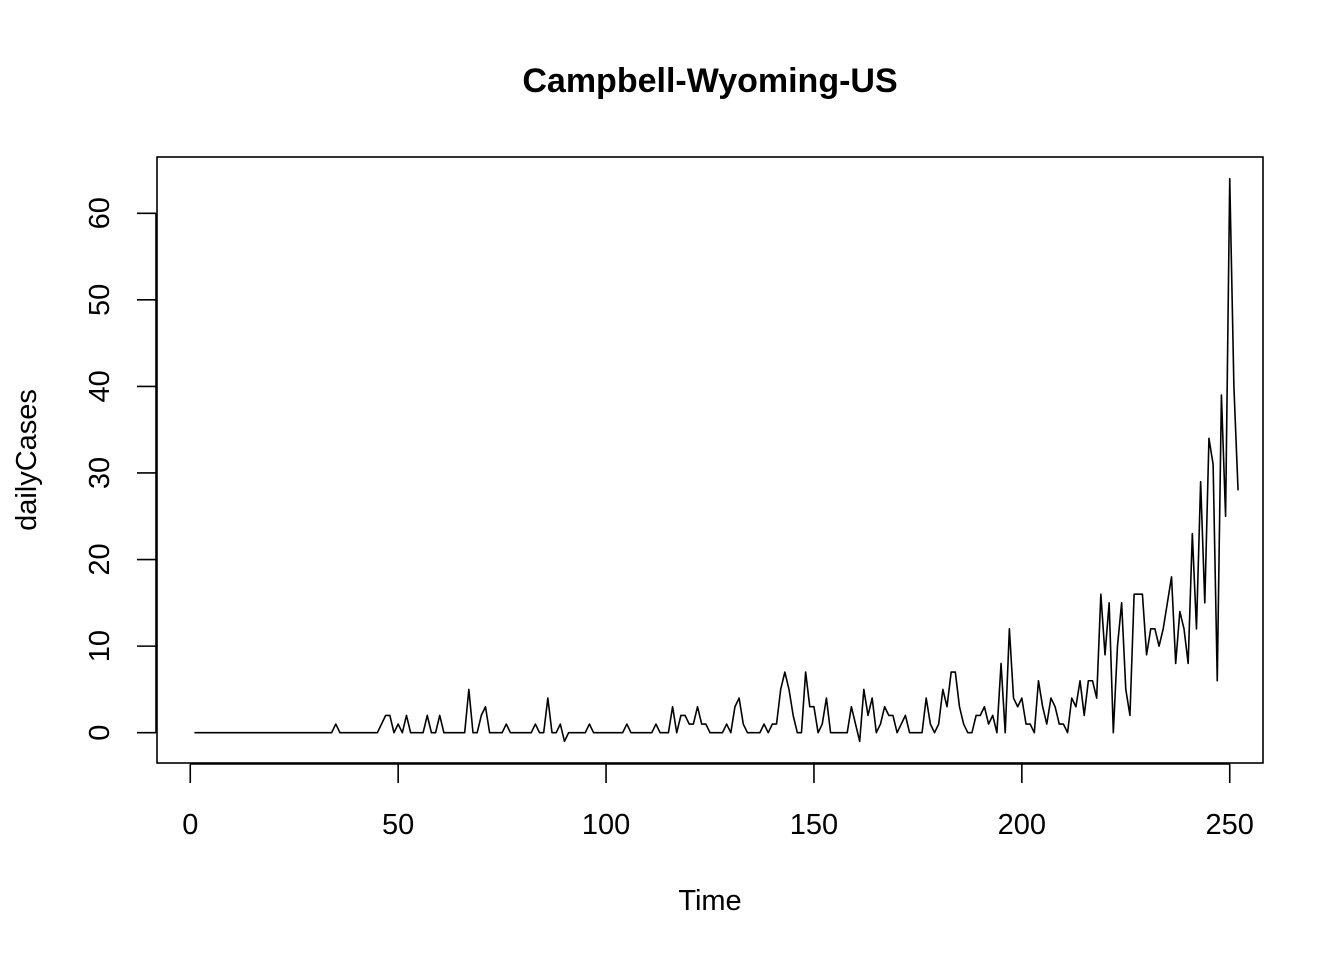  Describe the element at coordinates (718, 802) in the screenshot. I see `x-axis: 0 50 100 150 200 250` at that location.